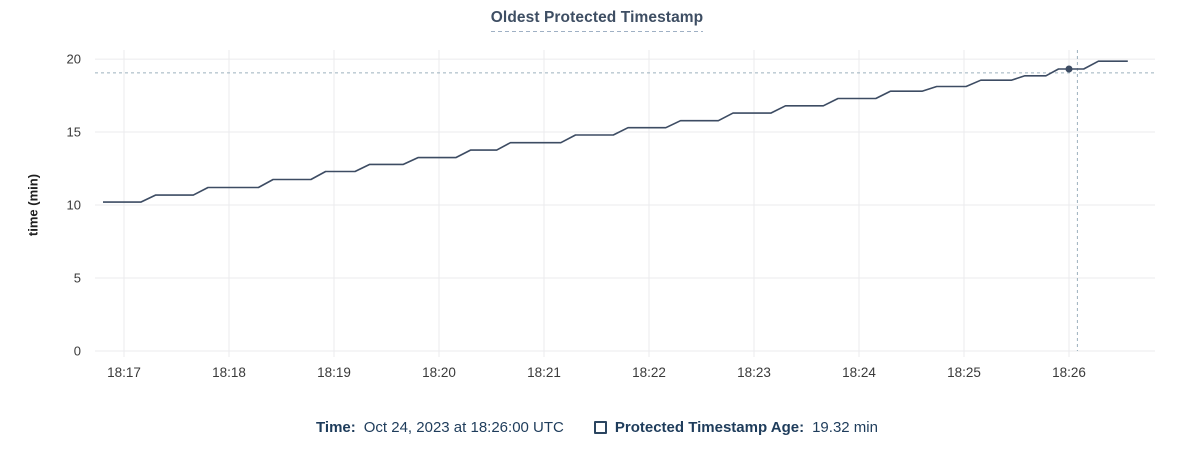 The image size is (1194, 466). What do you see at coordinates (74, 59) in the screenshot?
I see `y-tick-label: 20` at bounding box center [74, 59].